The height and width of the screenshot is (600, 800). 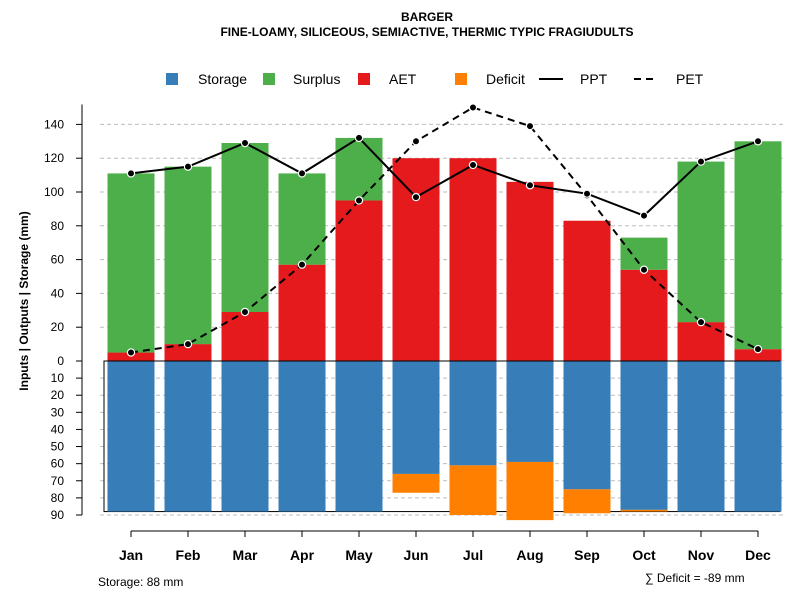 What do you see at coordinates (24, 300) in the screenshot?
I see `y-axis-label: Inputs | Outputs | Storage (mm)` at bounding box center [24, 300].